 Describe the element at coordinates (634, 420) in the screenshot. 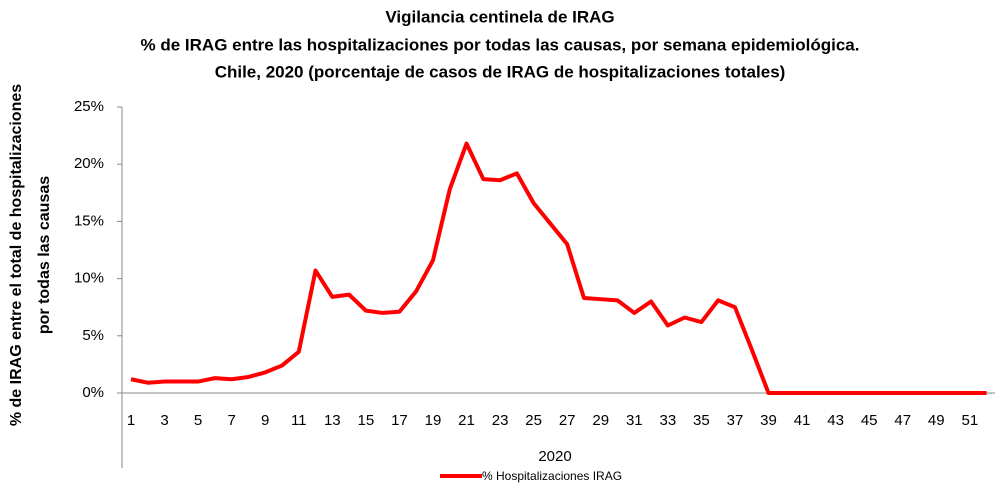

I see `x-tick-label: 31` at that location.